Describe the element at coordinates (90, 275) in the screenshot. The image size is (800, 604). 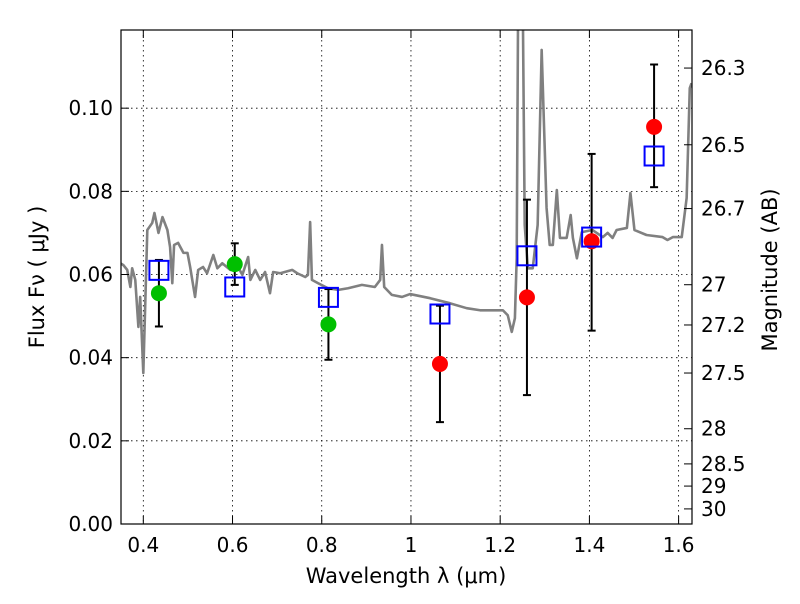
I see `y-tick-label: 0.06` at that location.